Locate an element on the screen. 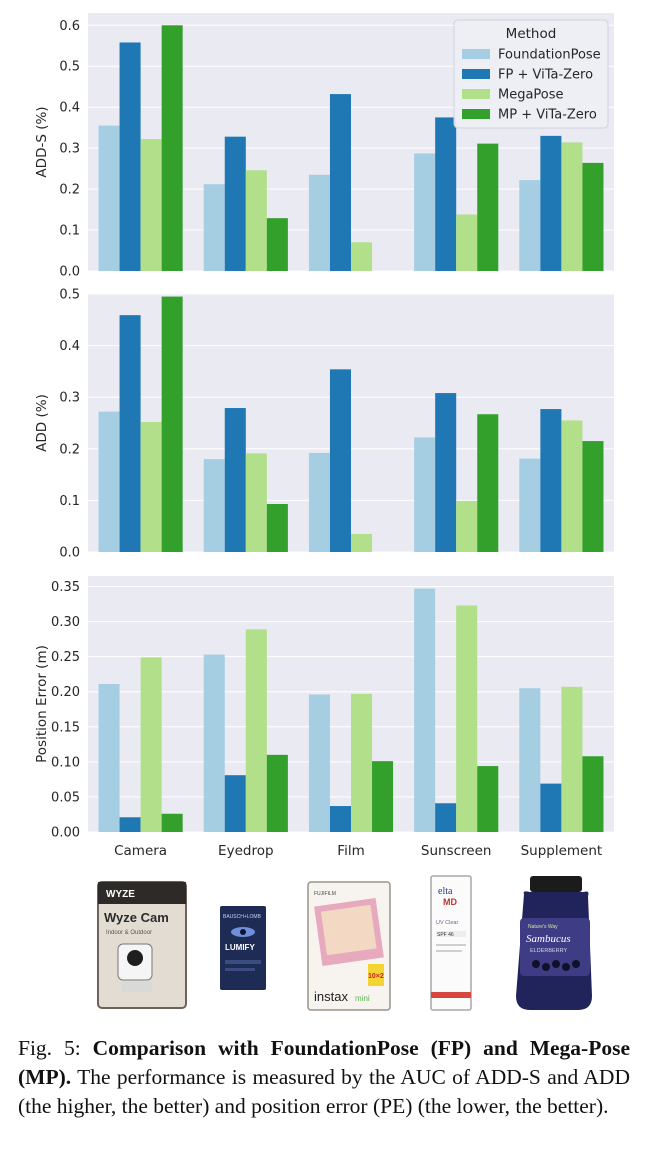 This screenshot has height=1165, width=651. y-tick-label: 0.4 is located at coordinates (69, 108).